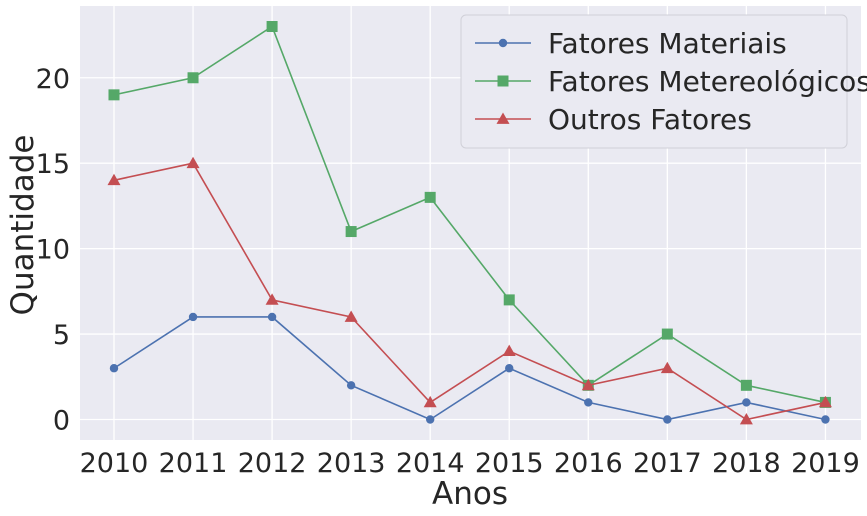 This screenshot has width=867, height=516. I want to click on legend-label: Fatores Metereológicos, so click(707, 81).